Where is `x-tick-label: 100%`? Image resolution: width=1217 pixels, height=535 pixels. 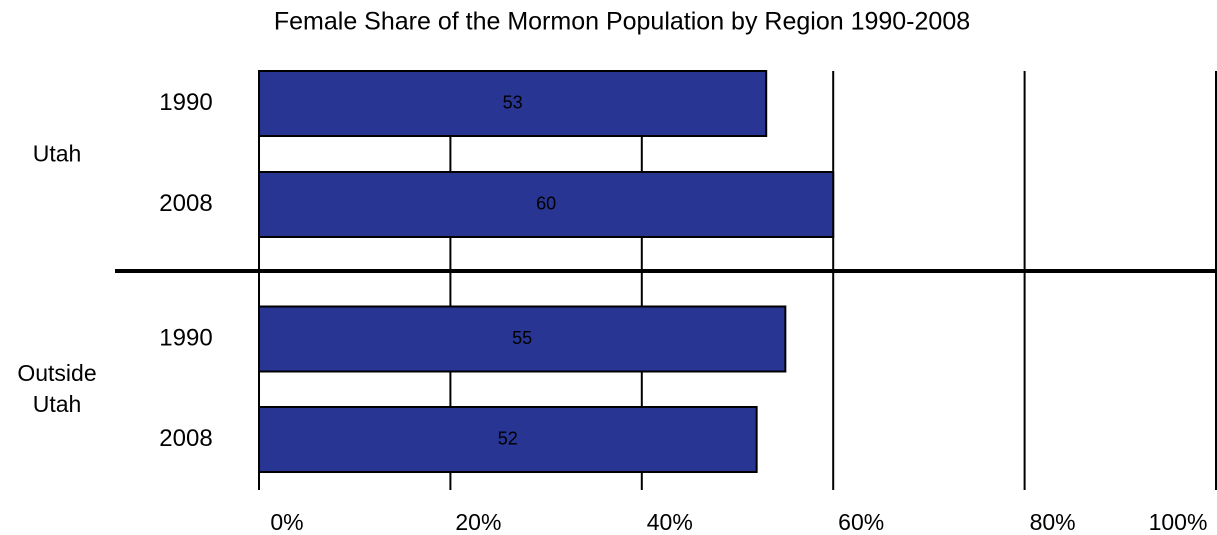
x-tick-label: 100% is located at coordinates (1178, 522).